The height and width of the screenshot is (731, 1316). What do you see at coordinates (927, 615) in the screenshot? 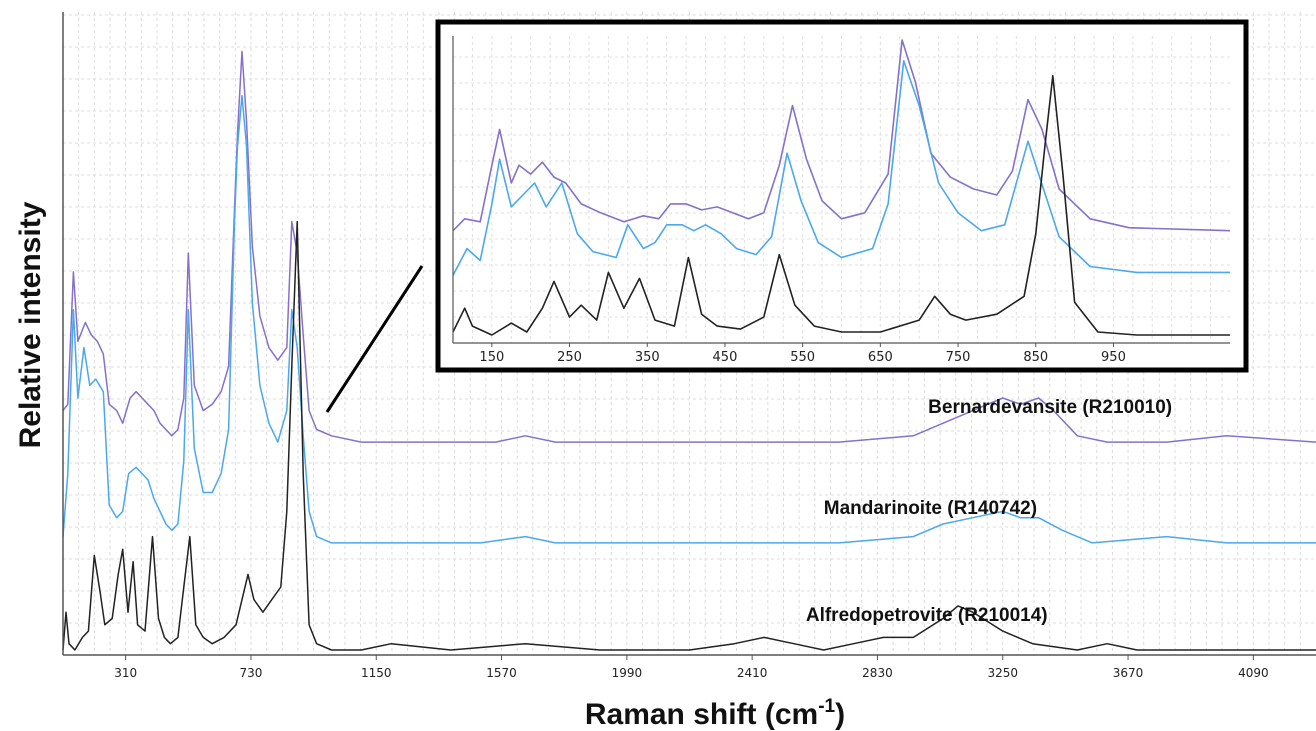
I see `series-label: Alfredopetrovite (R210014)` at bounding box center [927, 615].